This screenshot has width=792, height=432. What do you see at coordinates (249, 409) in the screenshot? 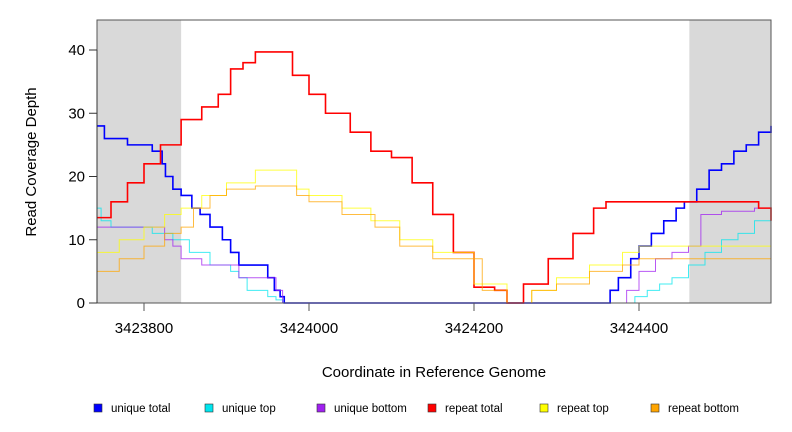
I see `legend-label: unique top` at bounding box center [249, 409].